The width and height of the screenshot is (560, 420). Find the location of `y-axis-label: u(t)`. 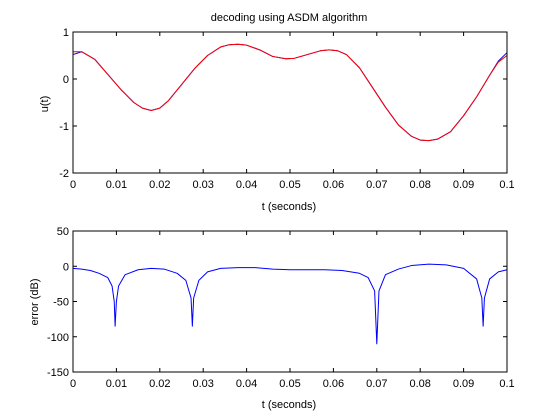

y-axis-label: u(t) is located at coordinates (45, 104).